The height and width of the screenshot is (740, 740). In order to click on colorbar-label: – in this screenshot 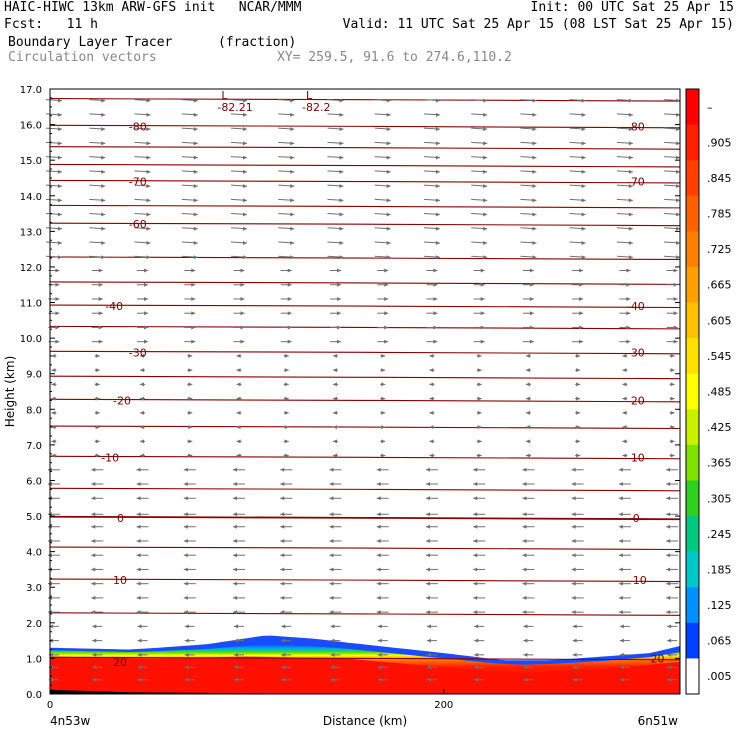, I will do `click(710, 107)`.